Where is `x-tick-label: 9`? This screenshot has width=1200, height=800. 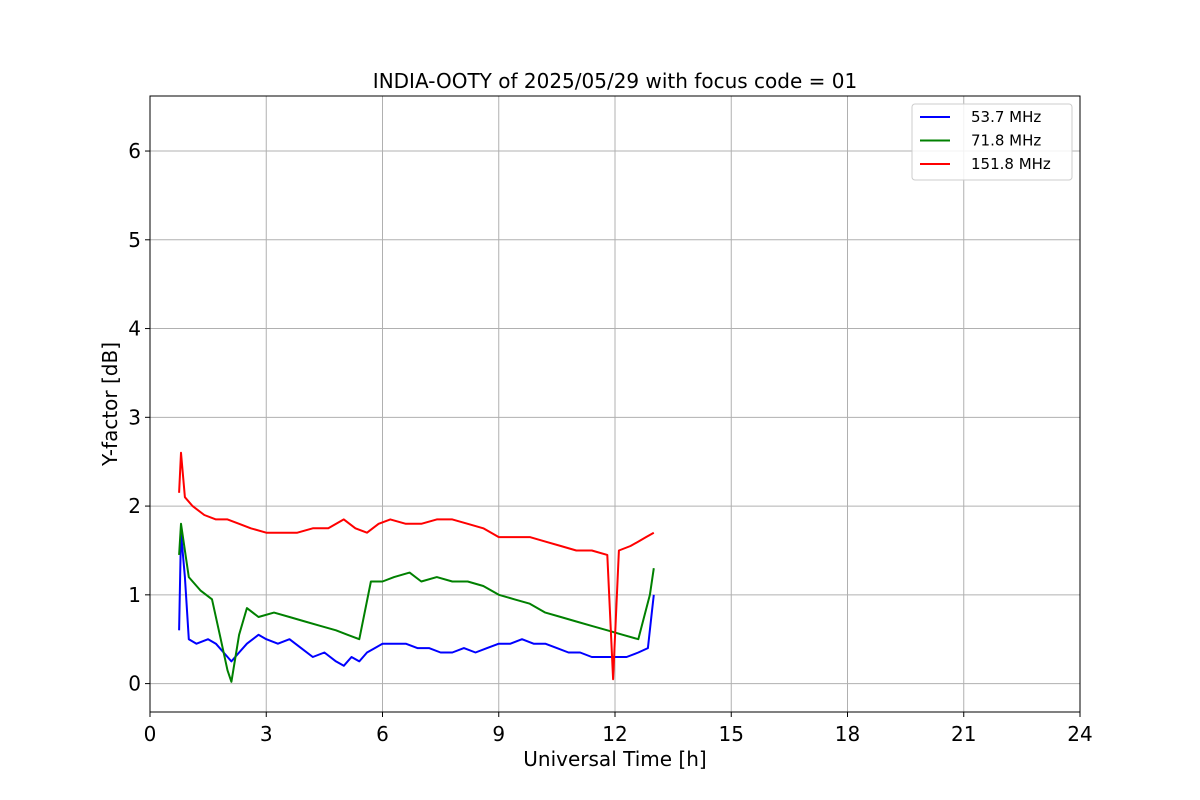 x-tick-label: 9 is located at coordinates (498, 734).